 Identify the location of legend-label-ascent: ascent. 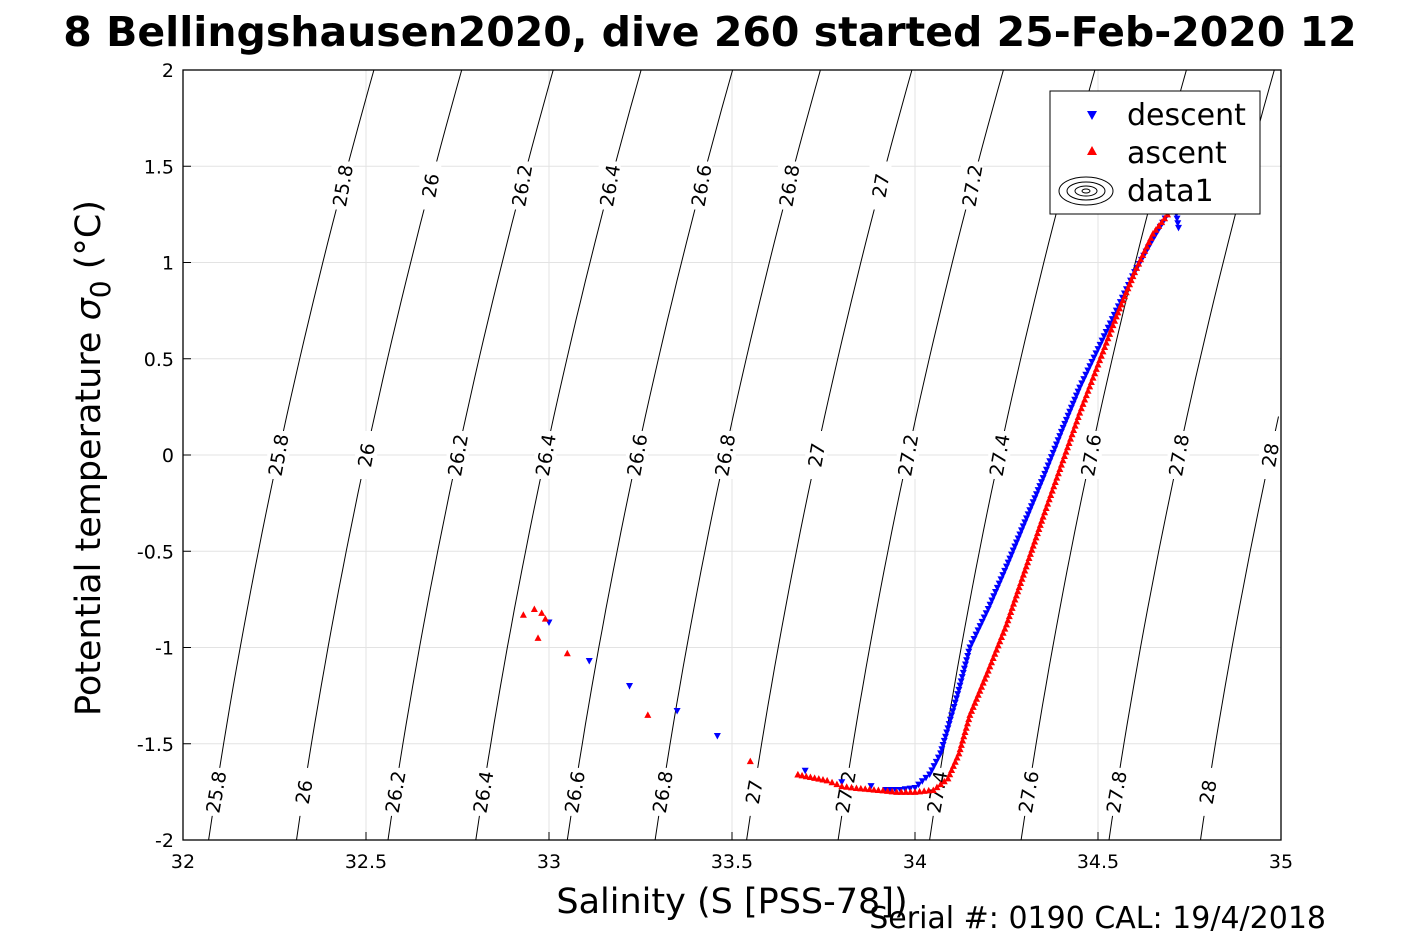
(1177, 153).